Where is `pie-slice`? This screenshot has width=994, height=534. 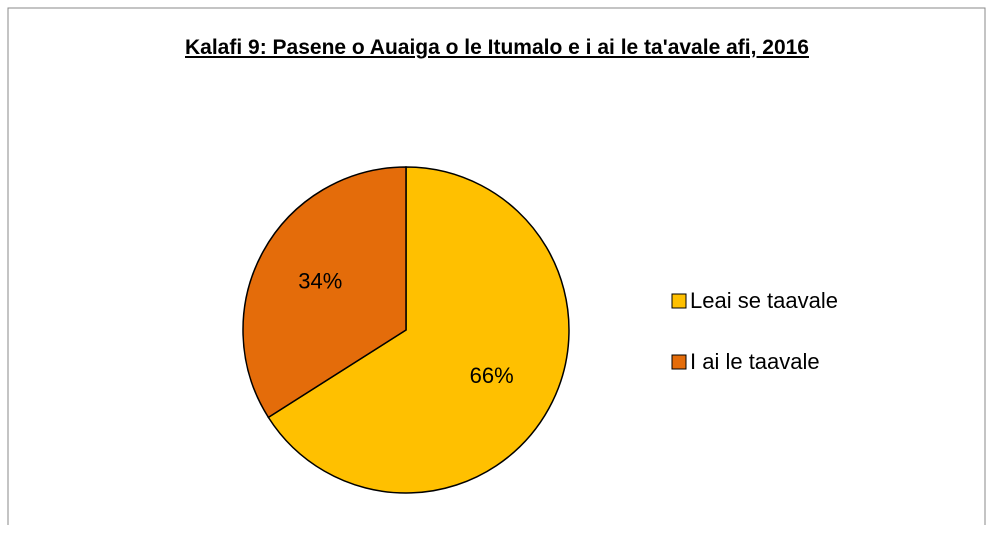 pie-slice is located at coordinates (324, 292).